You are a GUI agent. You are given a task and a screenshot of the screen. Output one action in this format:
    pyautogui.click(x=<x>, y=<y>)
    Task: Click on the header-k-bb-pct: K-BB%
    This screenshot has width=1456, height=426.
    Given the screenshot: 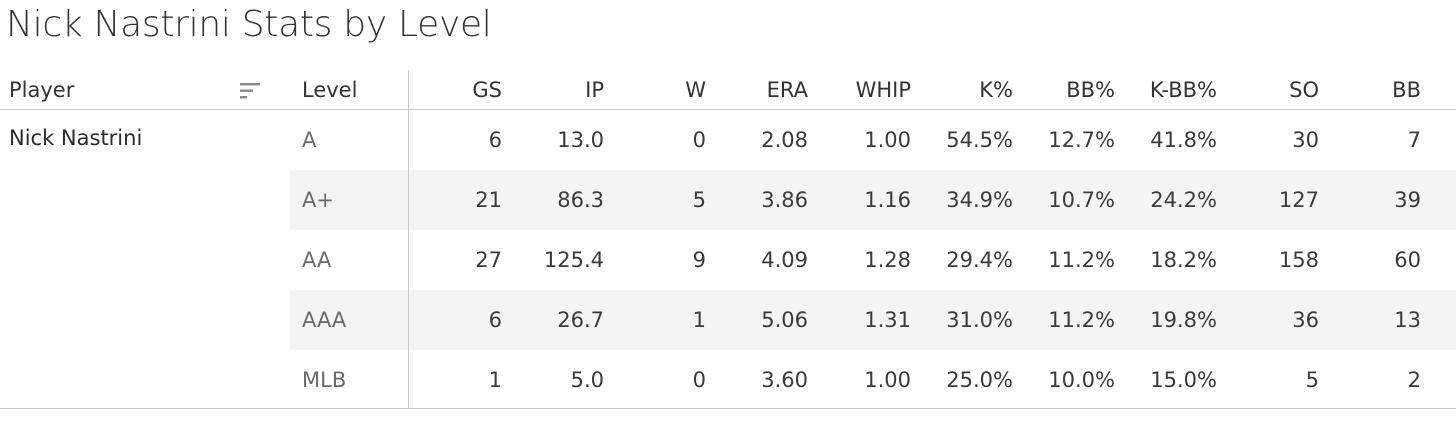 What is the action you would take?
    pyautogui.click(x=1183, y=90)
    